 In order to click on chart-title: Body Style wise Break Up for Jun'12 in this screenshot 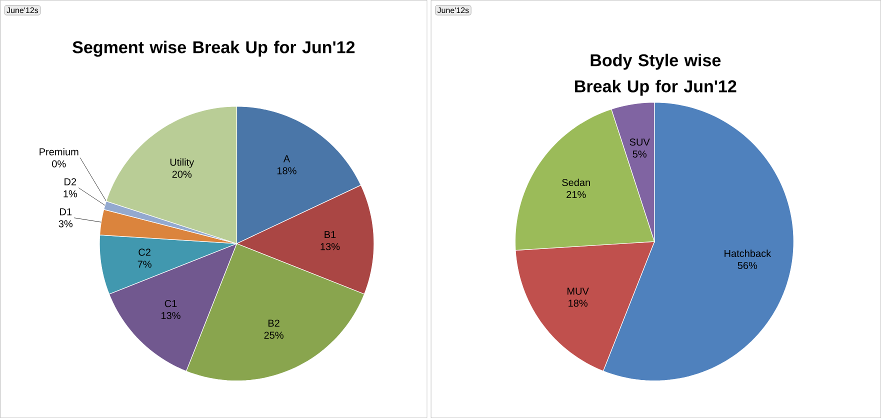, I will do `click(655, 75)`.